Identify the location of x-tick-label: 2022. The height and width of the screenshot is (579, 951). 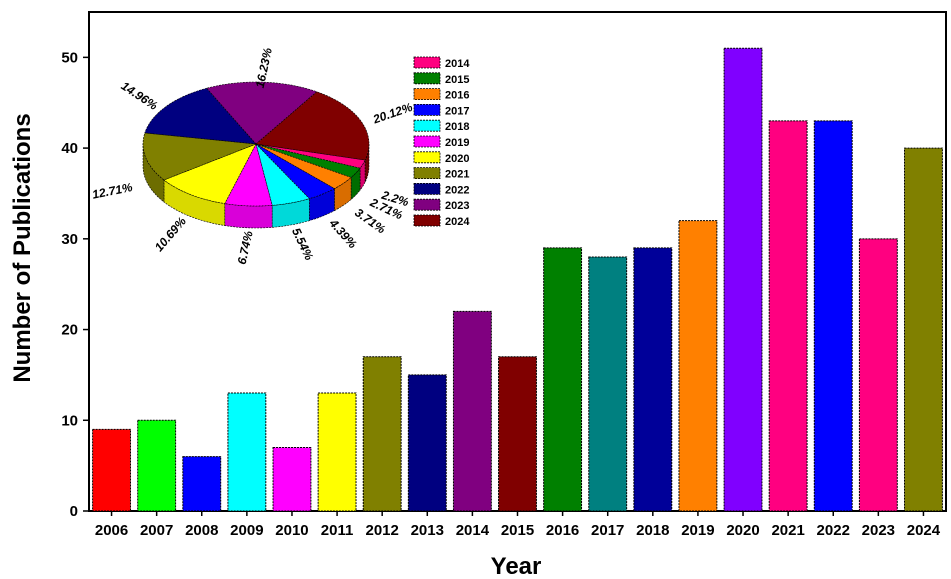
(833, 530).